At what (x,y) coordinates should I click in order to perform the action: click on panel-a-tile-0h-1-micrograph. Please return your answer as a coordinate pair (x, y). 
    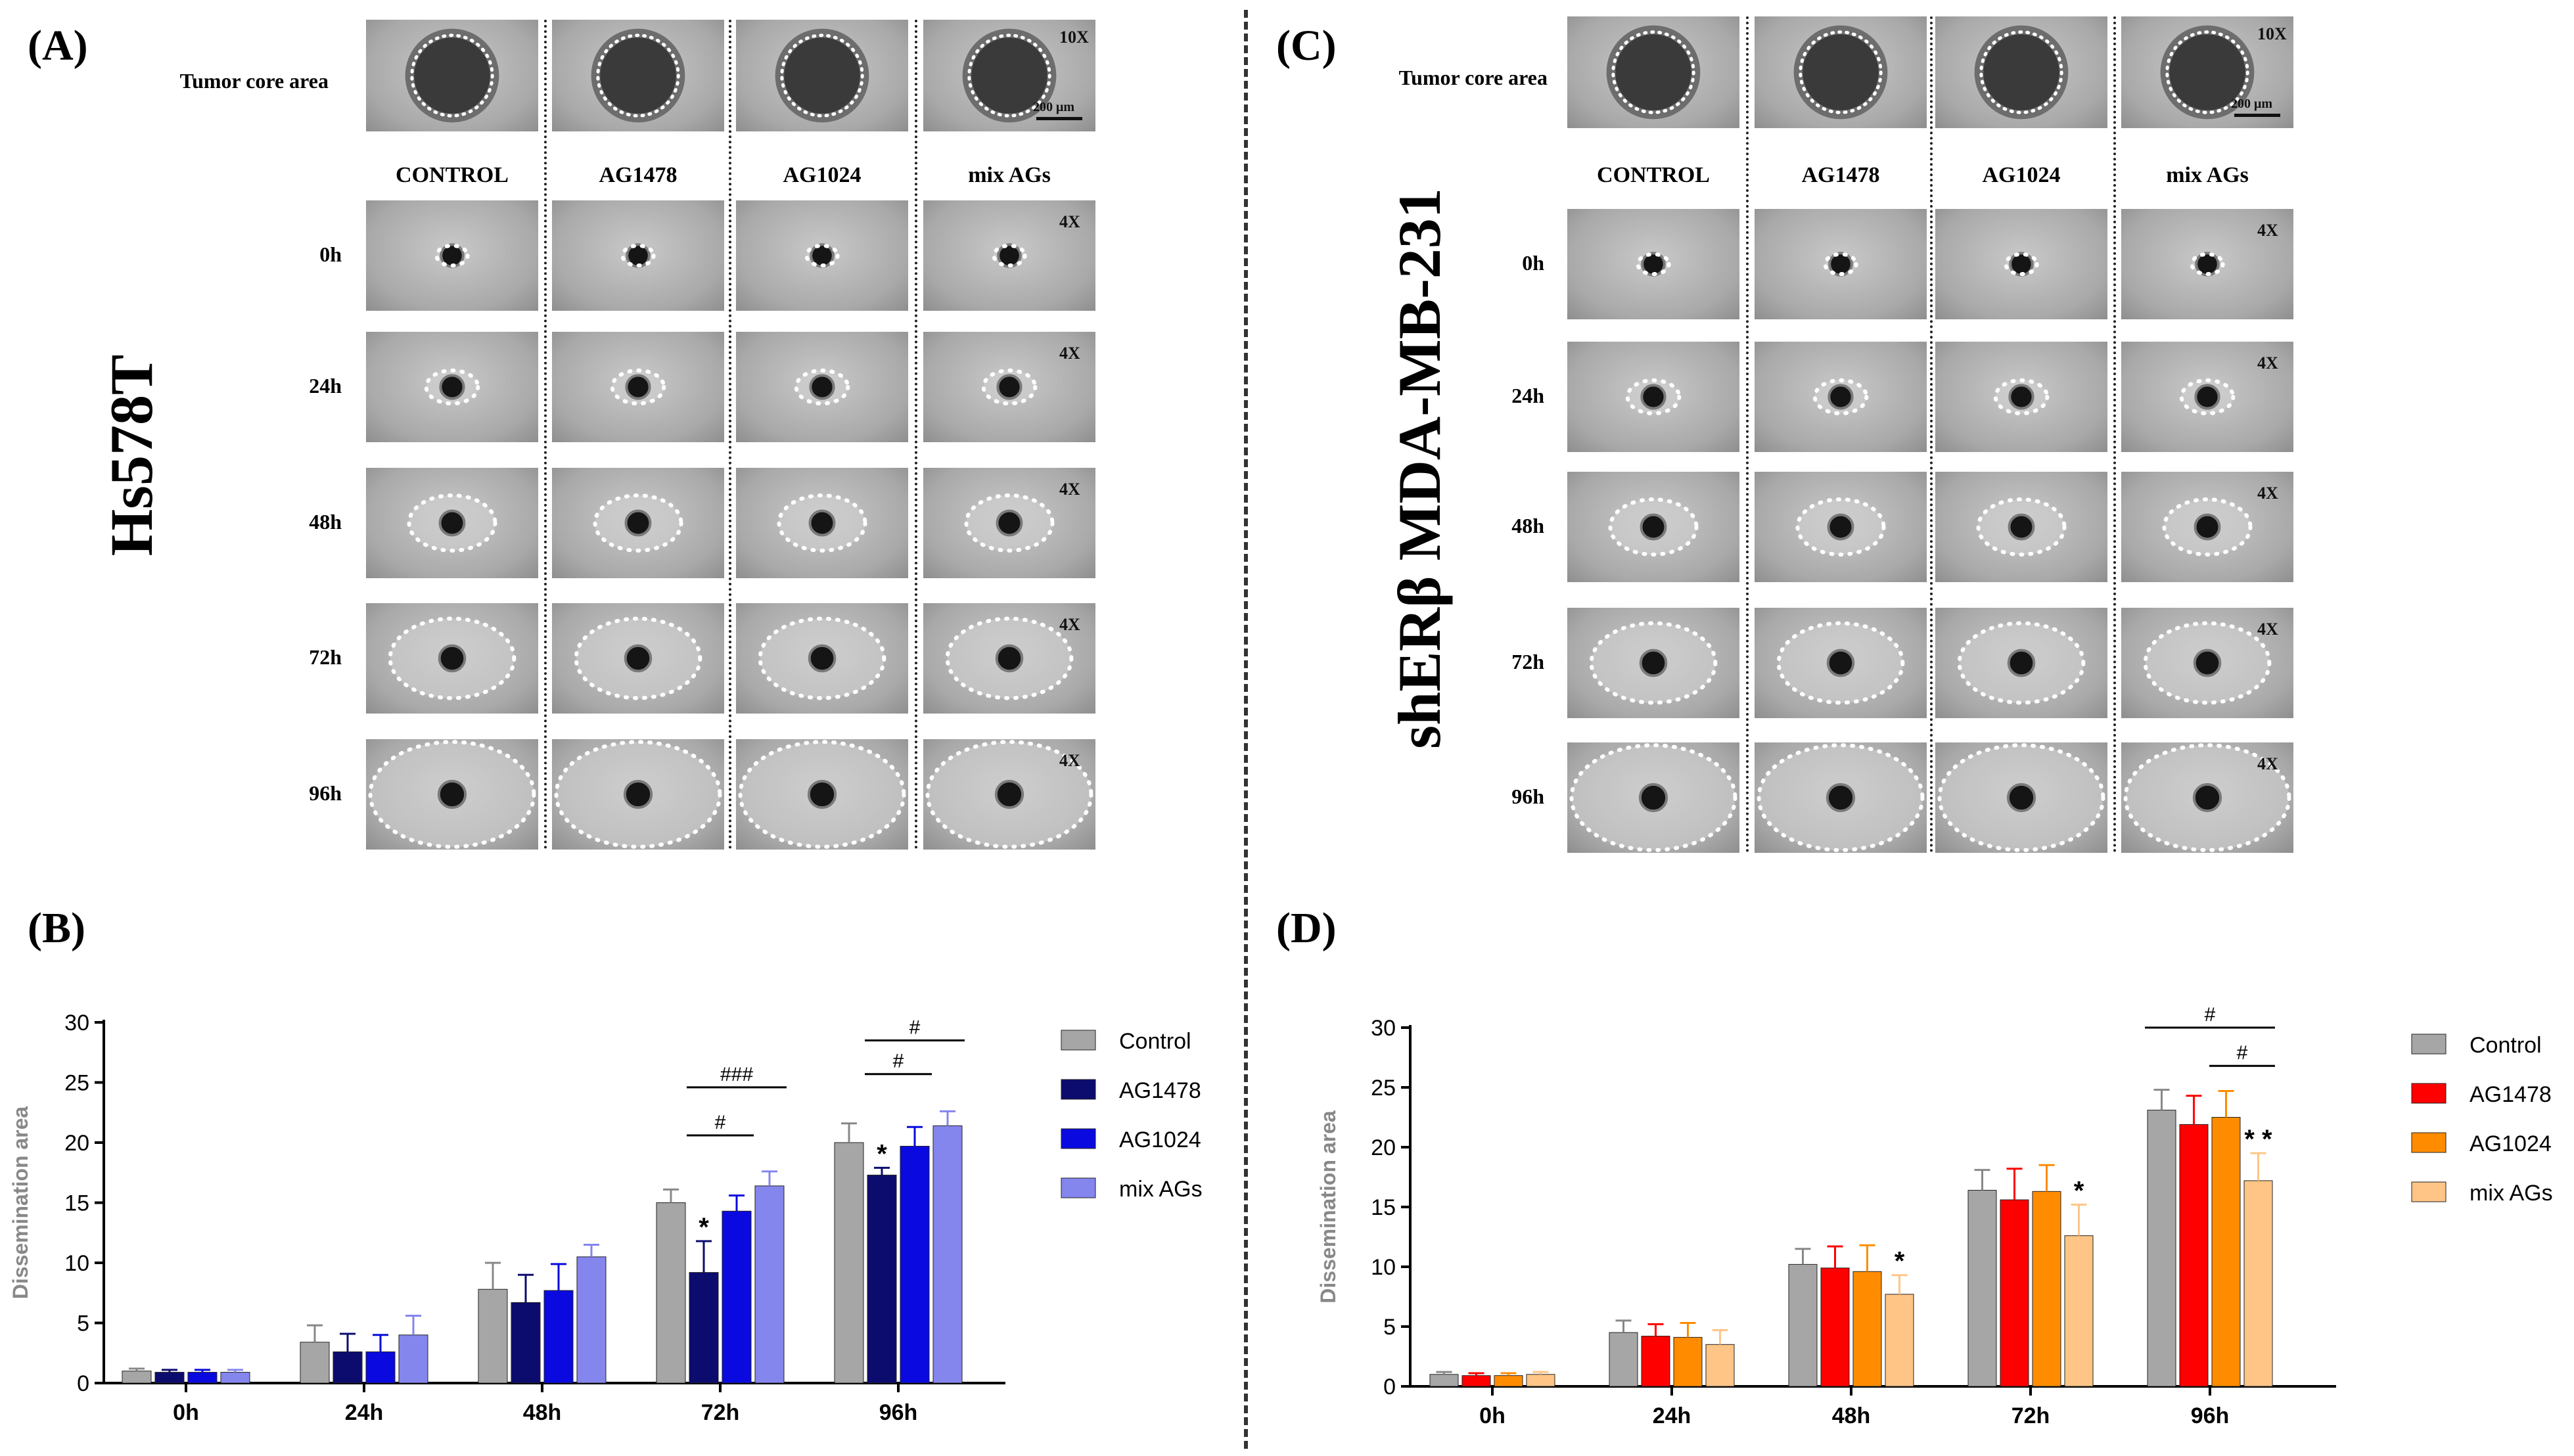
    Looking at the image, I should click on (452, 255).